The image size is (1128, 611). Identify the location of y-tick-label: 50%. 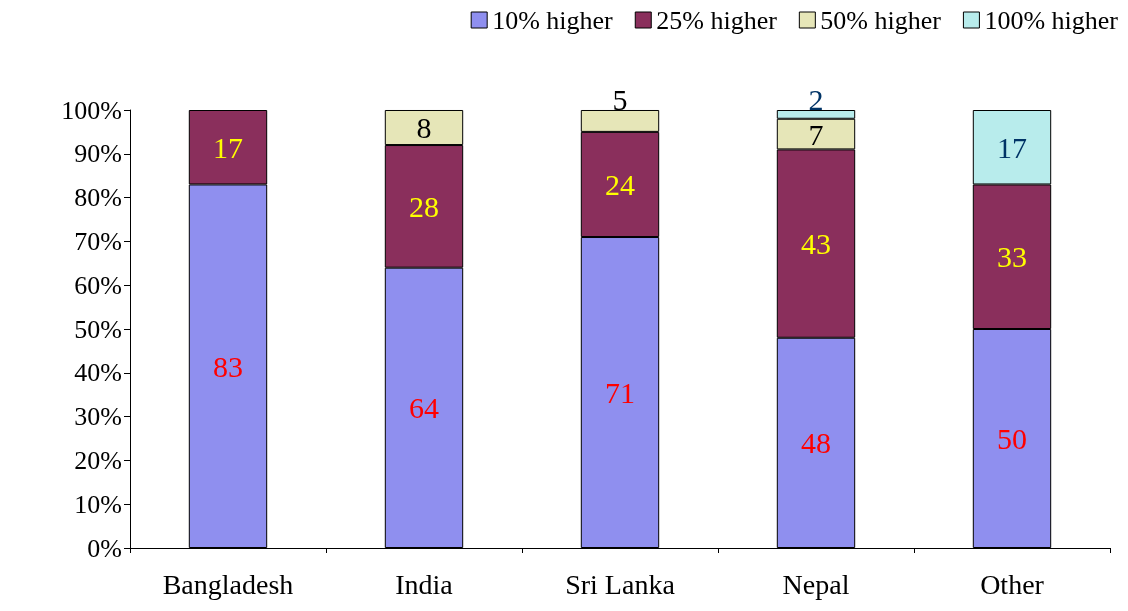
(98, 329).